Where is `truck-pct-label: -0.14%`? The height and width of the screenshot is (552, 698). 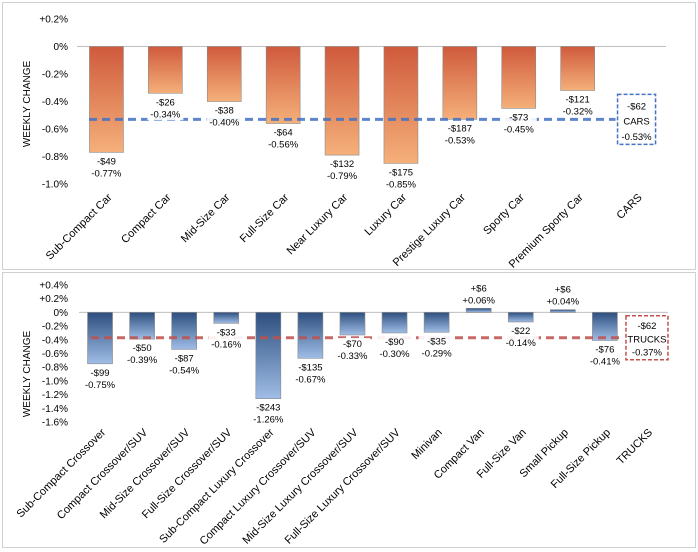
truck-pct-label: -0.14% is located at coordinates (521, 343).